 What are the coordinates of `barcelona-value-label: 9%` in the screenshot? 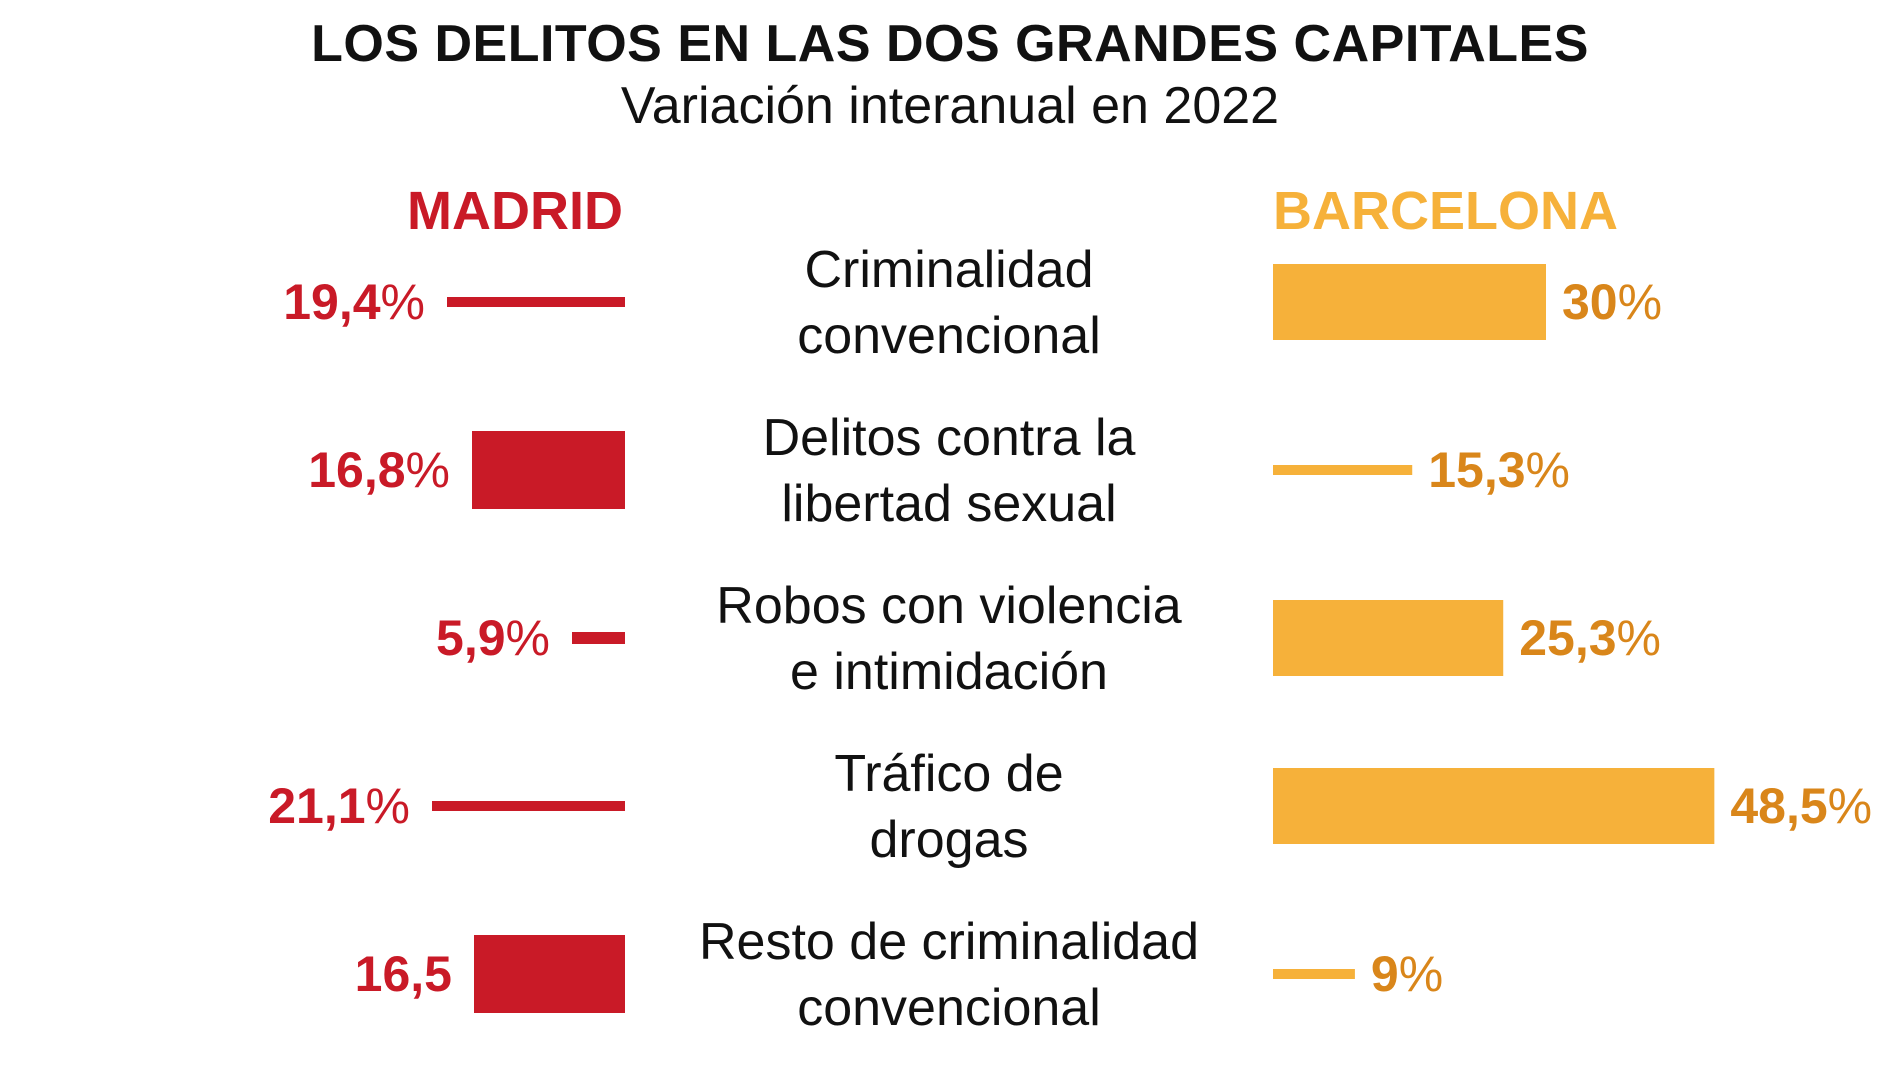 It's located at (1407, 974).